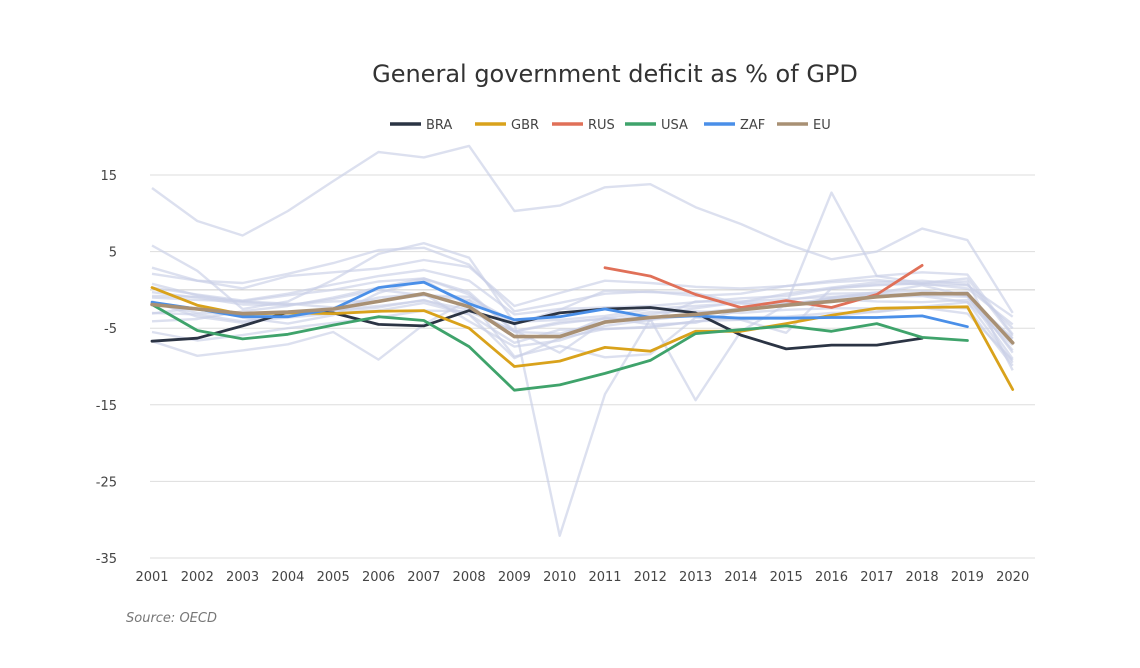 The height and width of the screenshot is (668, 1140). Describe the element at coordinates (615, 74) in the screenshot. I see `chart-title: General government deficit as % of GPD` at that location.